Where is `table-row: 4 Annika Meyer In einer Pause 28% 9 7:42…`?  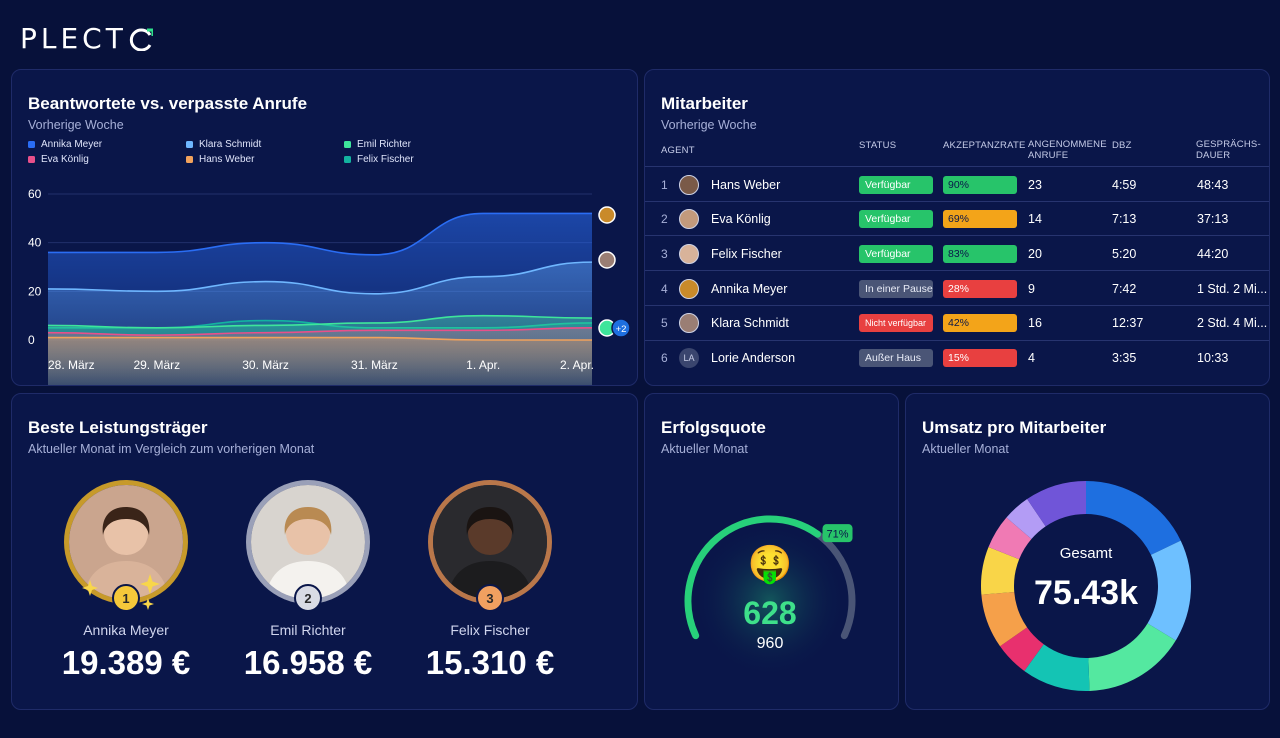 table-row: 4 Annika Meyer In einer Pause 28% 9 7:42… is located at coordinates (957, 288).